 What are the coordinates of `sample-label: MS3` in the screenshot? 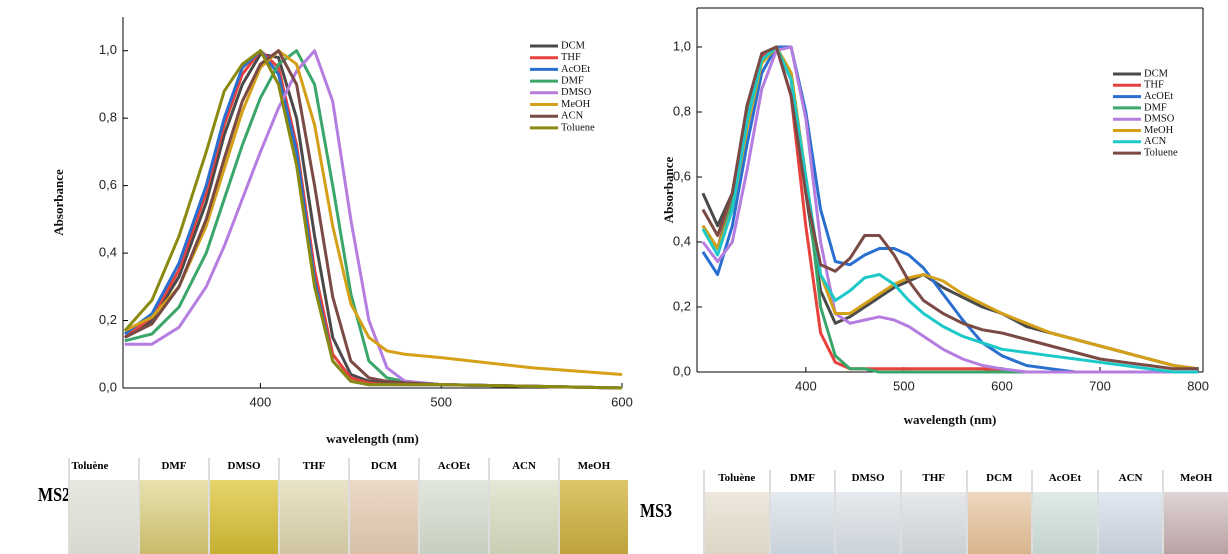 It's located at (656, 511).